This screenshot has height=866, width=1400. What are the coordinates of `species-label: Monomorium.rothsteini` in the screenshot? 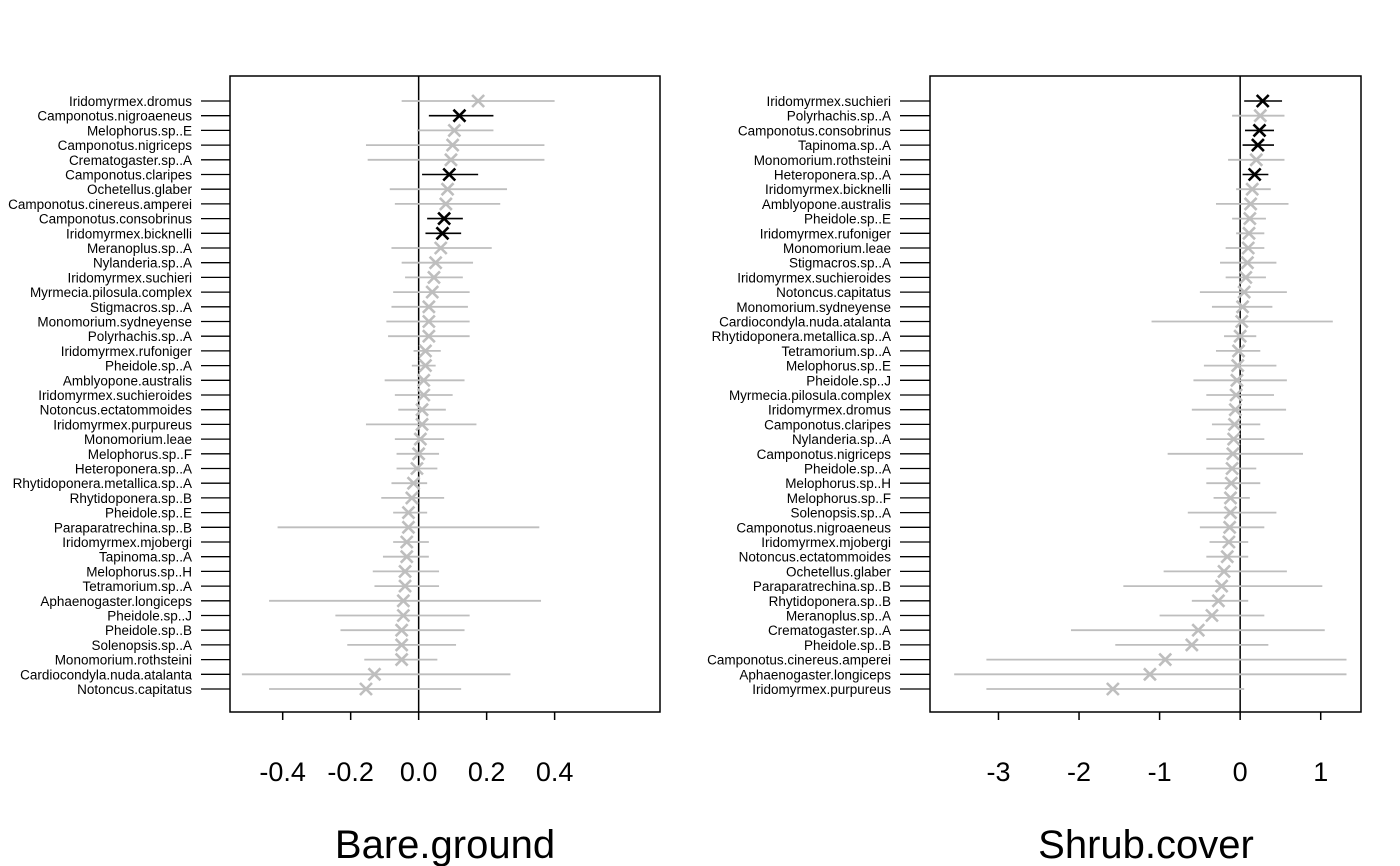 It's located at (822, 160).